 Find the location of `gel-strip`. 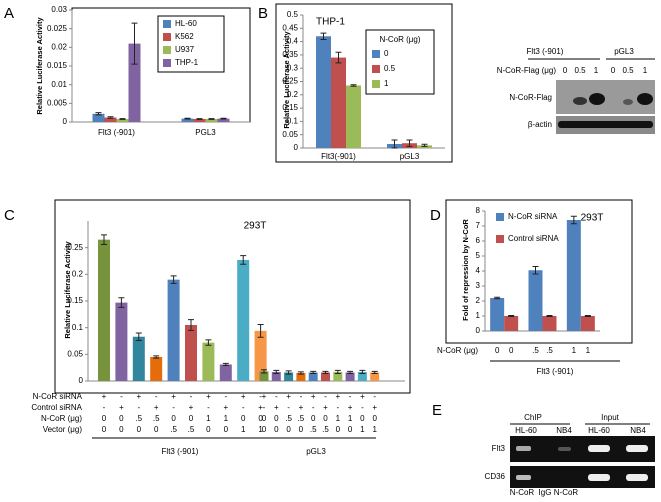

gel-strip is located at coordinates (582, 477).